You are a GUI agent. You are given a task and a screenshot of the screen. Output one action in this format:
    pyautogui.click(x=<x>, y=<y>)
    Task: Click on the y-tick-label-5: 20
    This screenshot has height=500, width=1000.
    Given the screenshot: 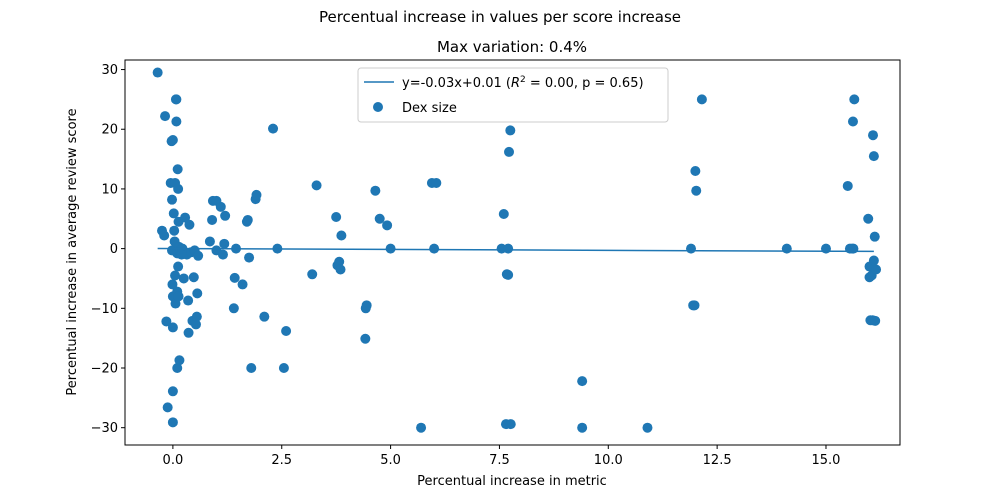 What is the action you would take?
    pyautogui.click(x=109, y=130)
    